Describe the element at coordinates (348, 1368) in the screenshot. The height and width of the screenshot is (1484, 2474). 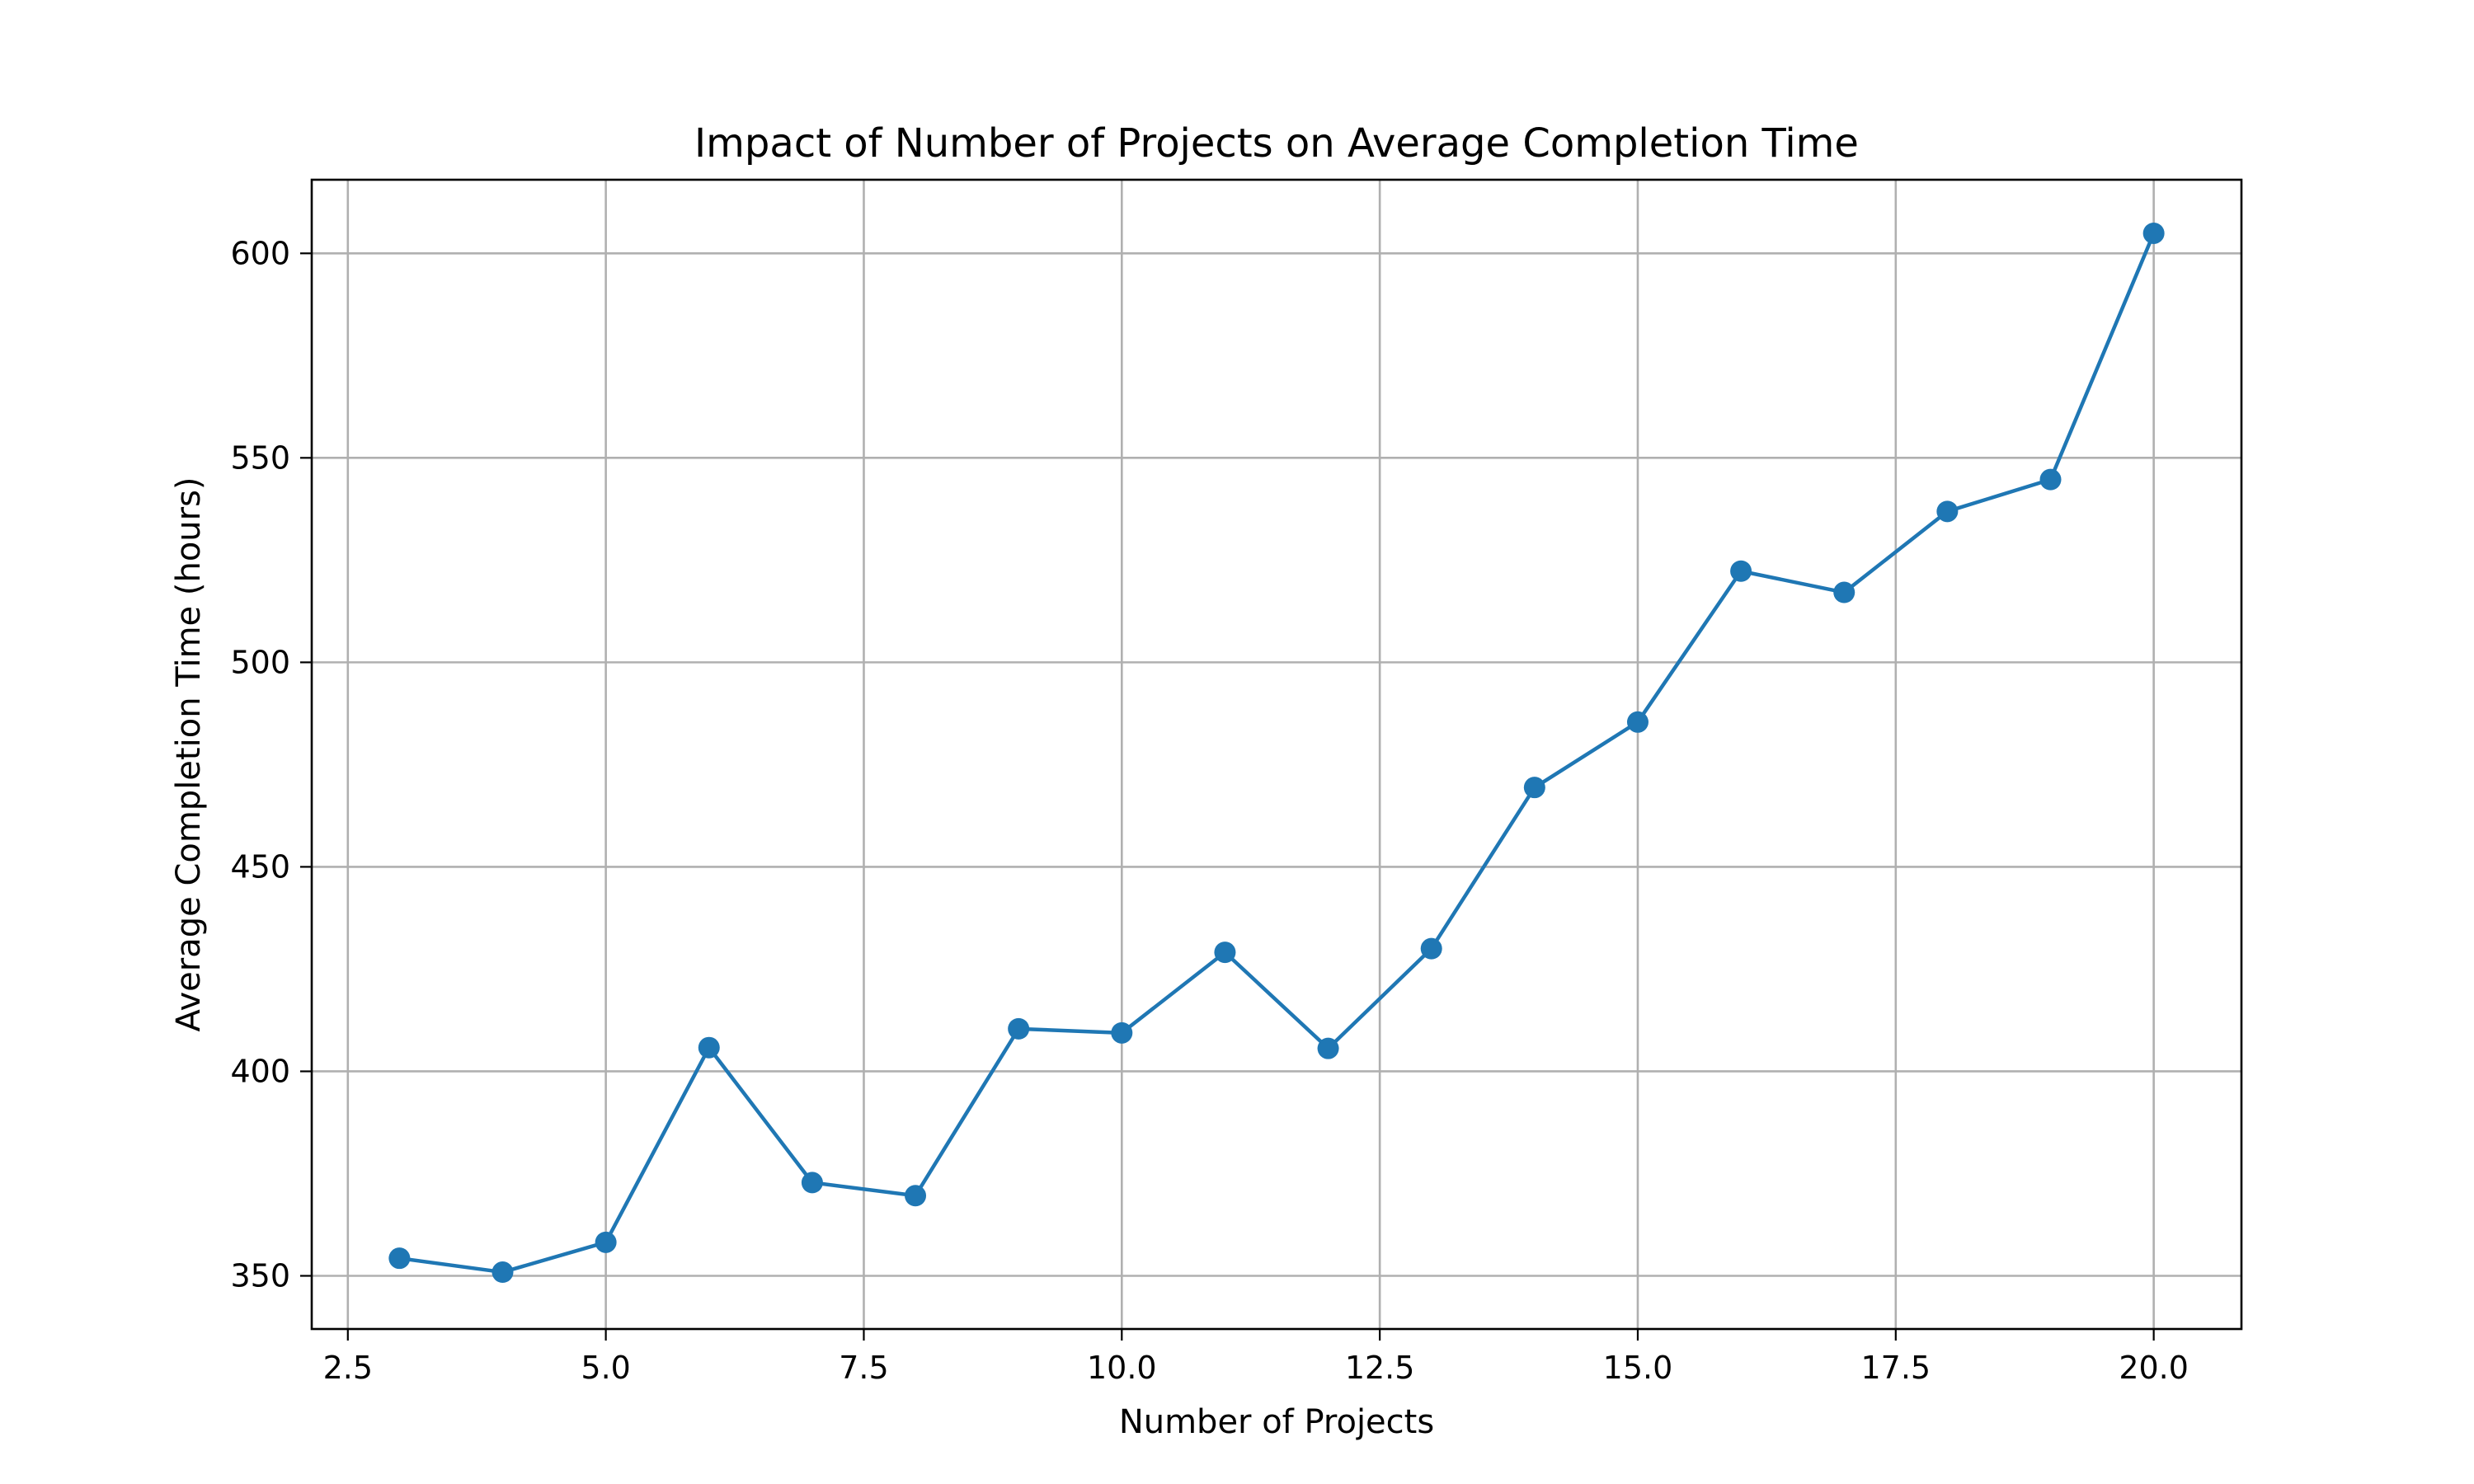
I see `x-tick-label: 2.5` at that location.